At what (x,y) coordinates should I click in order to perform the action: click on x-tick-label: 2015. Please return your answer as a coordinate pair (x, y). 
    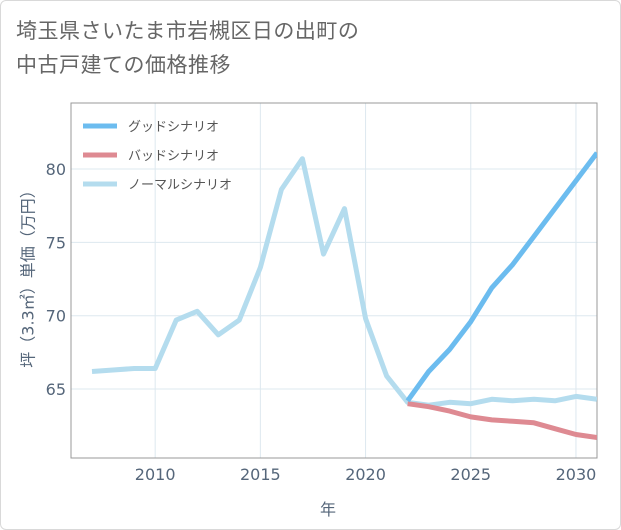
    Looking at the image, I should click on (260, 474).